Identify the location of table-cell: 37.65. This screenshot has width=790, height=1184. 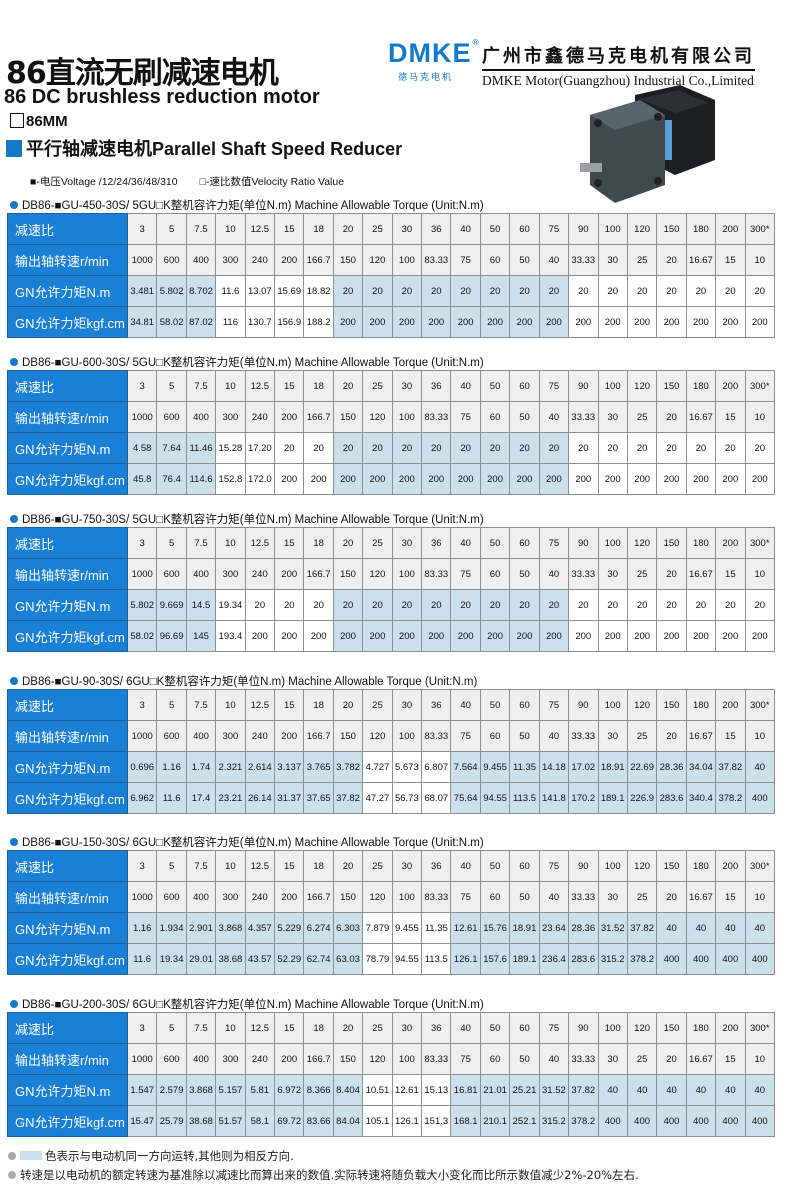
(318, 798).